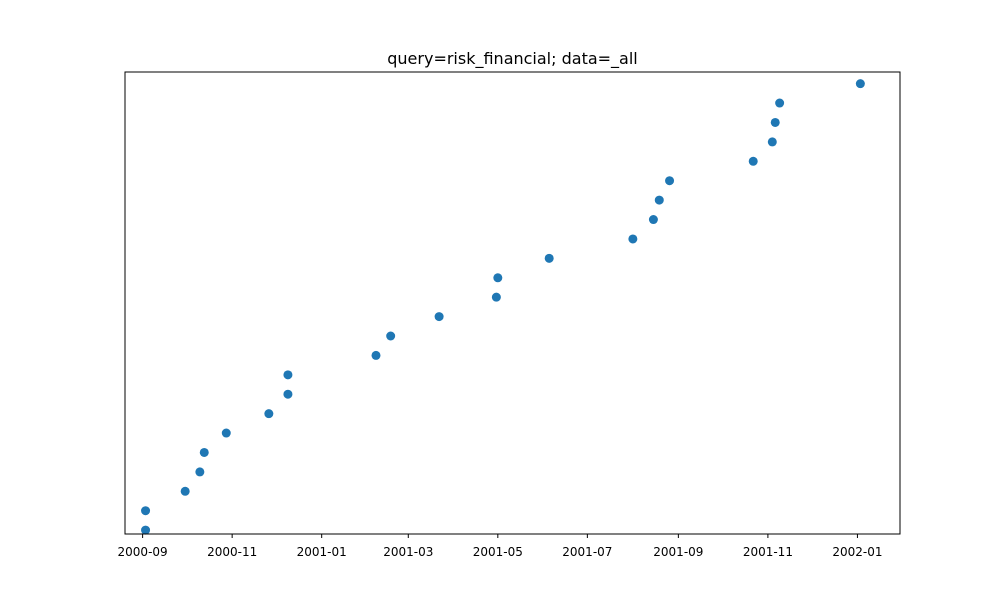 This screenshot has height=600, width=1000. Describe the element at coordinates (857, 552) in the screenshot. I see `x-tick-label: 2002-01` at that location.